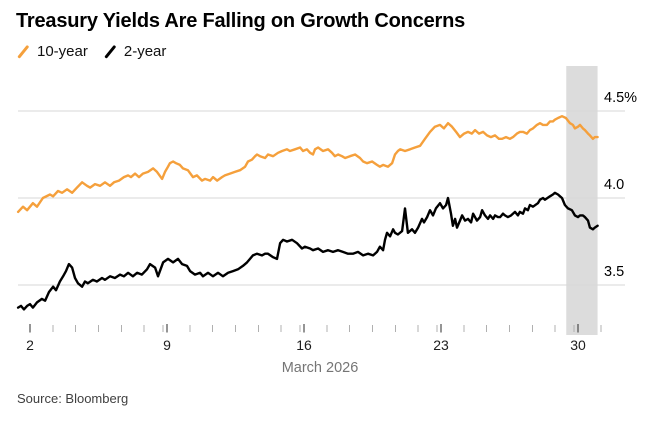 This screenshot has height=424, width=656. Describe the element at coordinates (441, 345) in the screenshot. I see `x-axis-label: 23` at that location.